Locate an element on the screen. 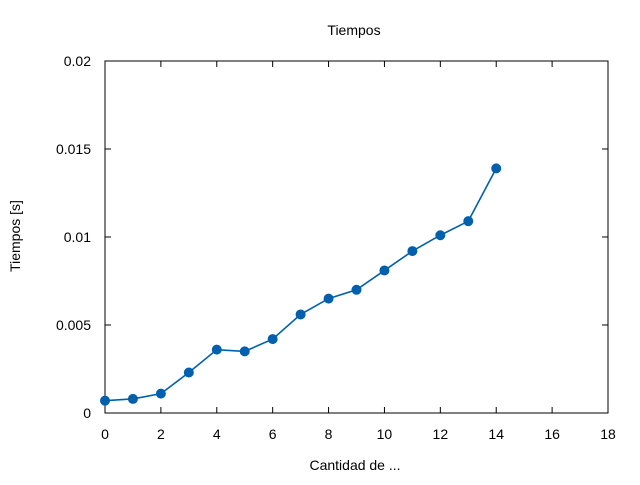 This screenshot has width=640, height=485. x-tick-label: 4 is located at coordinates (217, 434).